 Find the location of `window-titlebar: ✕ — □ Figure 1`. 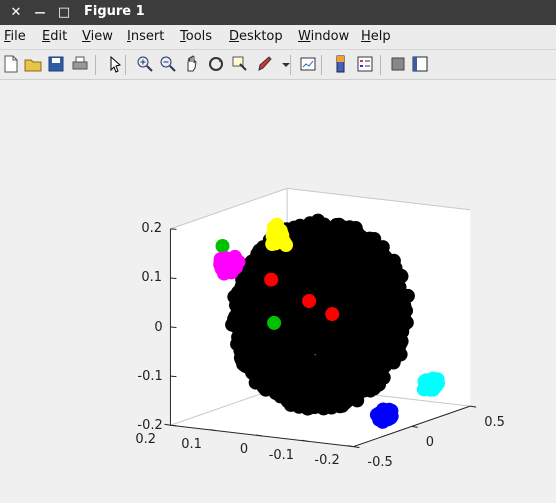

window-titlebar: ✕ — □ Figure 1 is located at coordinates (278, 12).